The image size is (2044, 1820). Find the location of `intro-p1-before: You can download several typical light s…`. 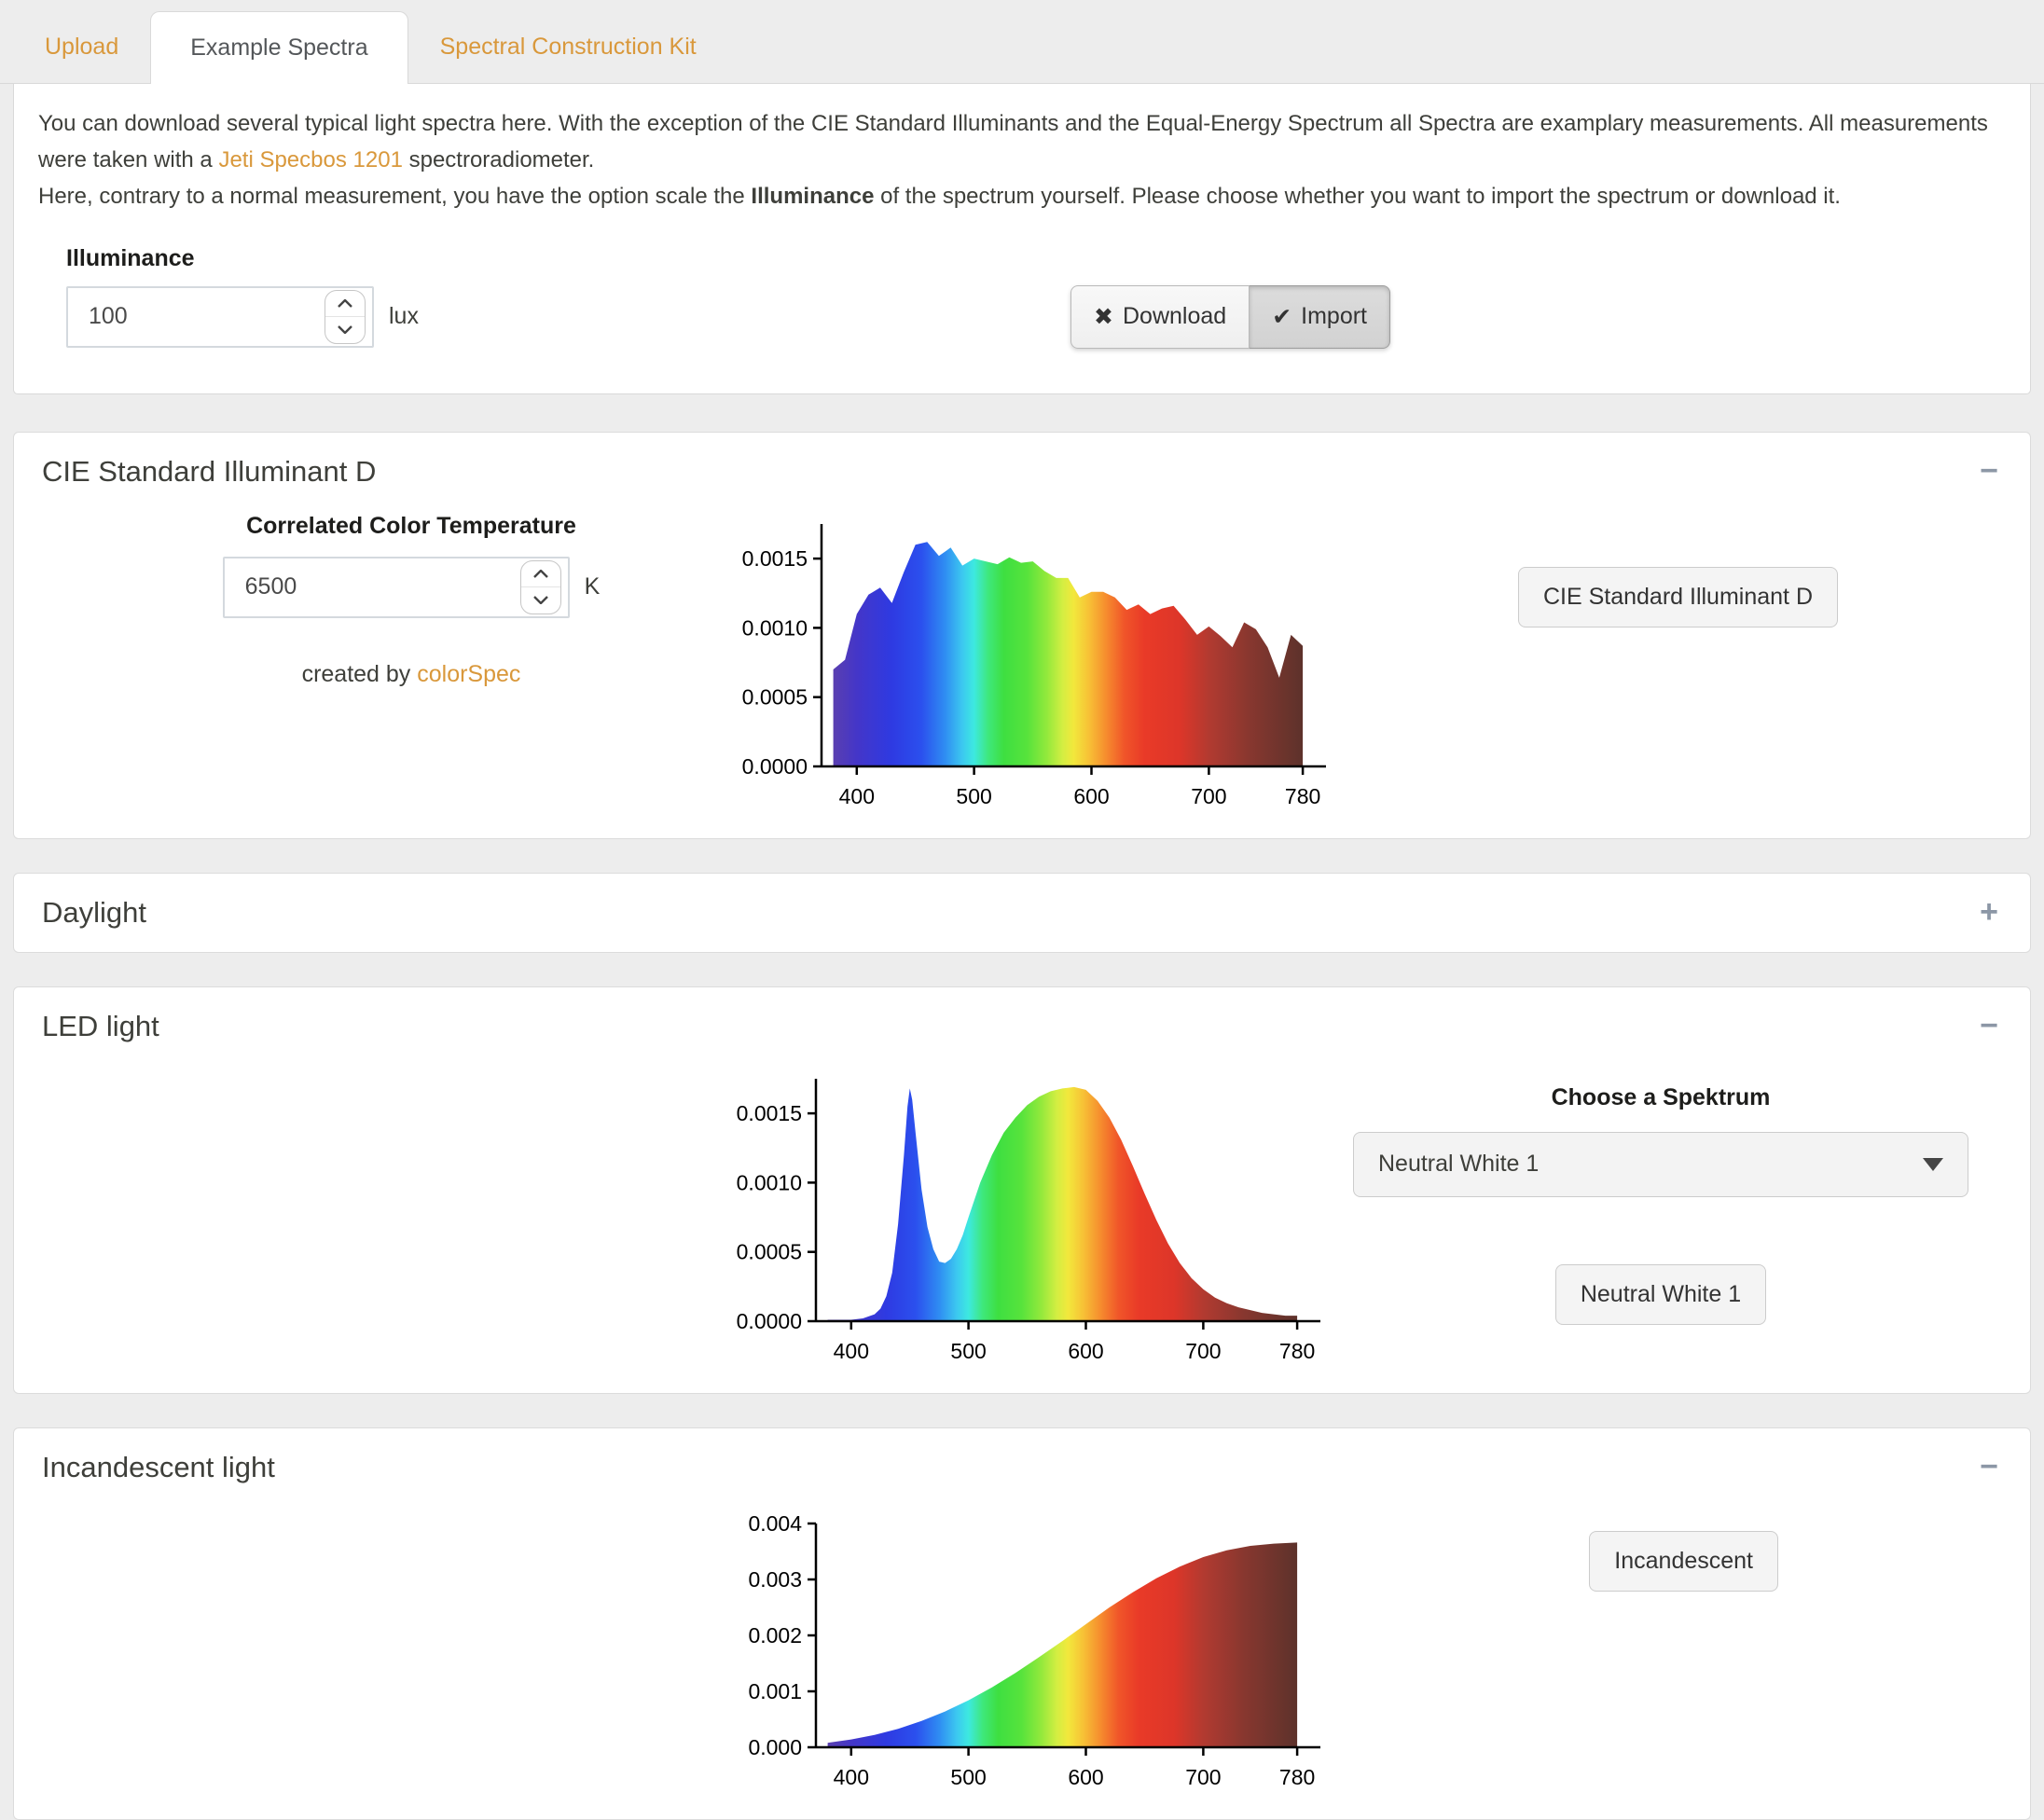

intro-p1-before: You can download several typical light s… is located at coordinates (1013, 141).